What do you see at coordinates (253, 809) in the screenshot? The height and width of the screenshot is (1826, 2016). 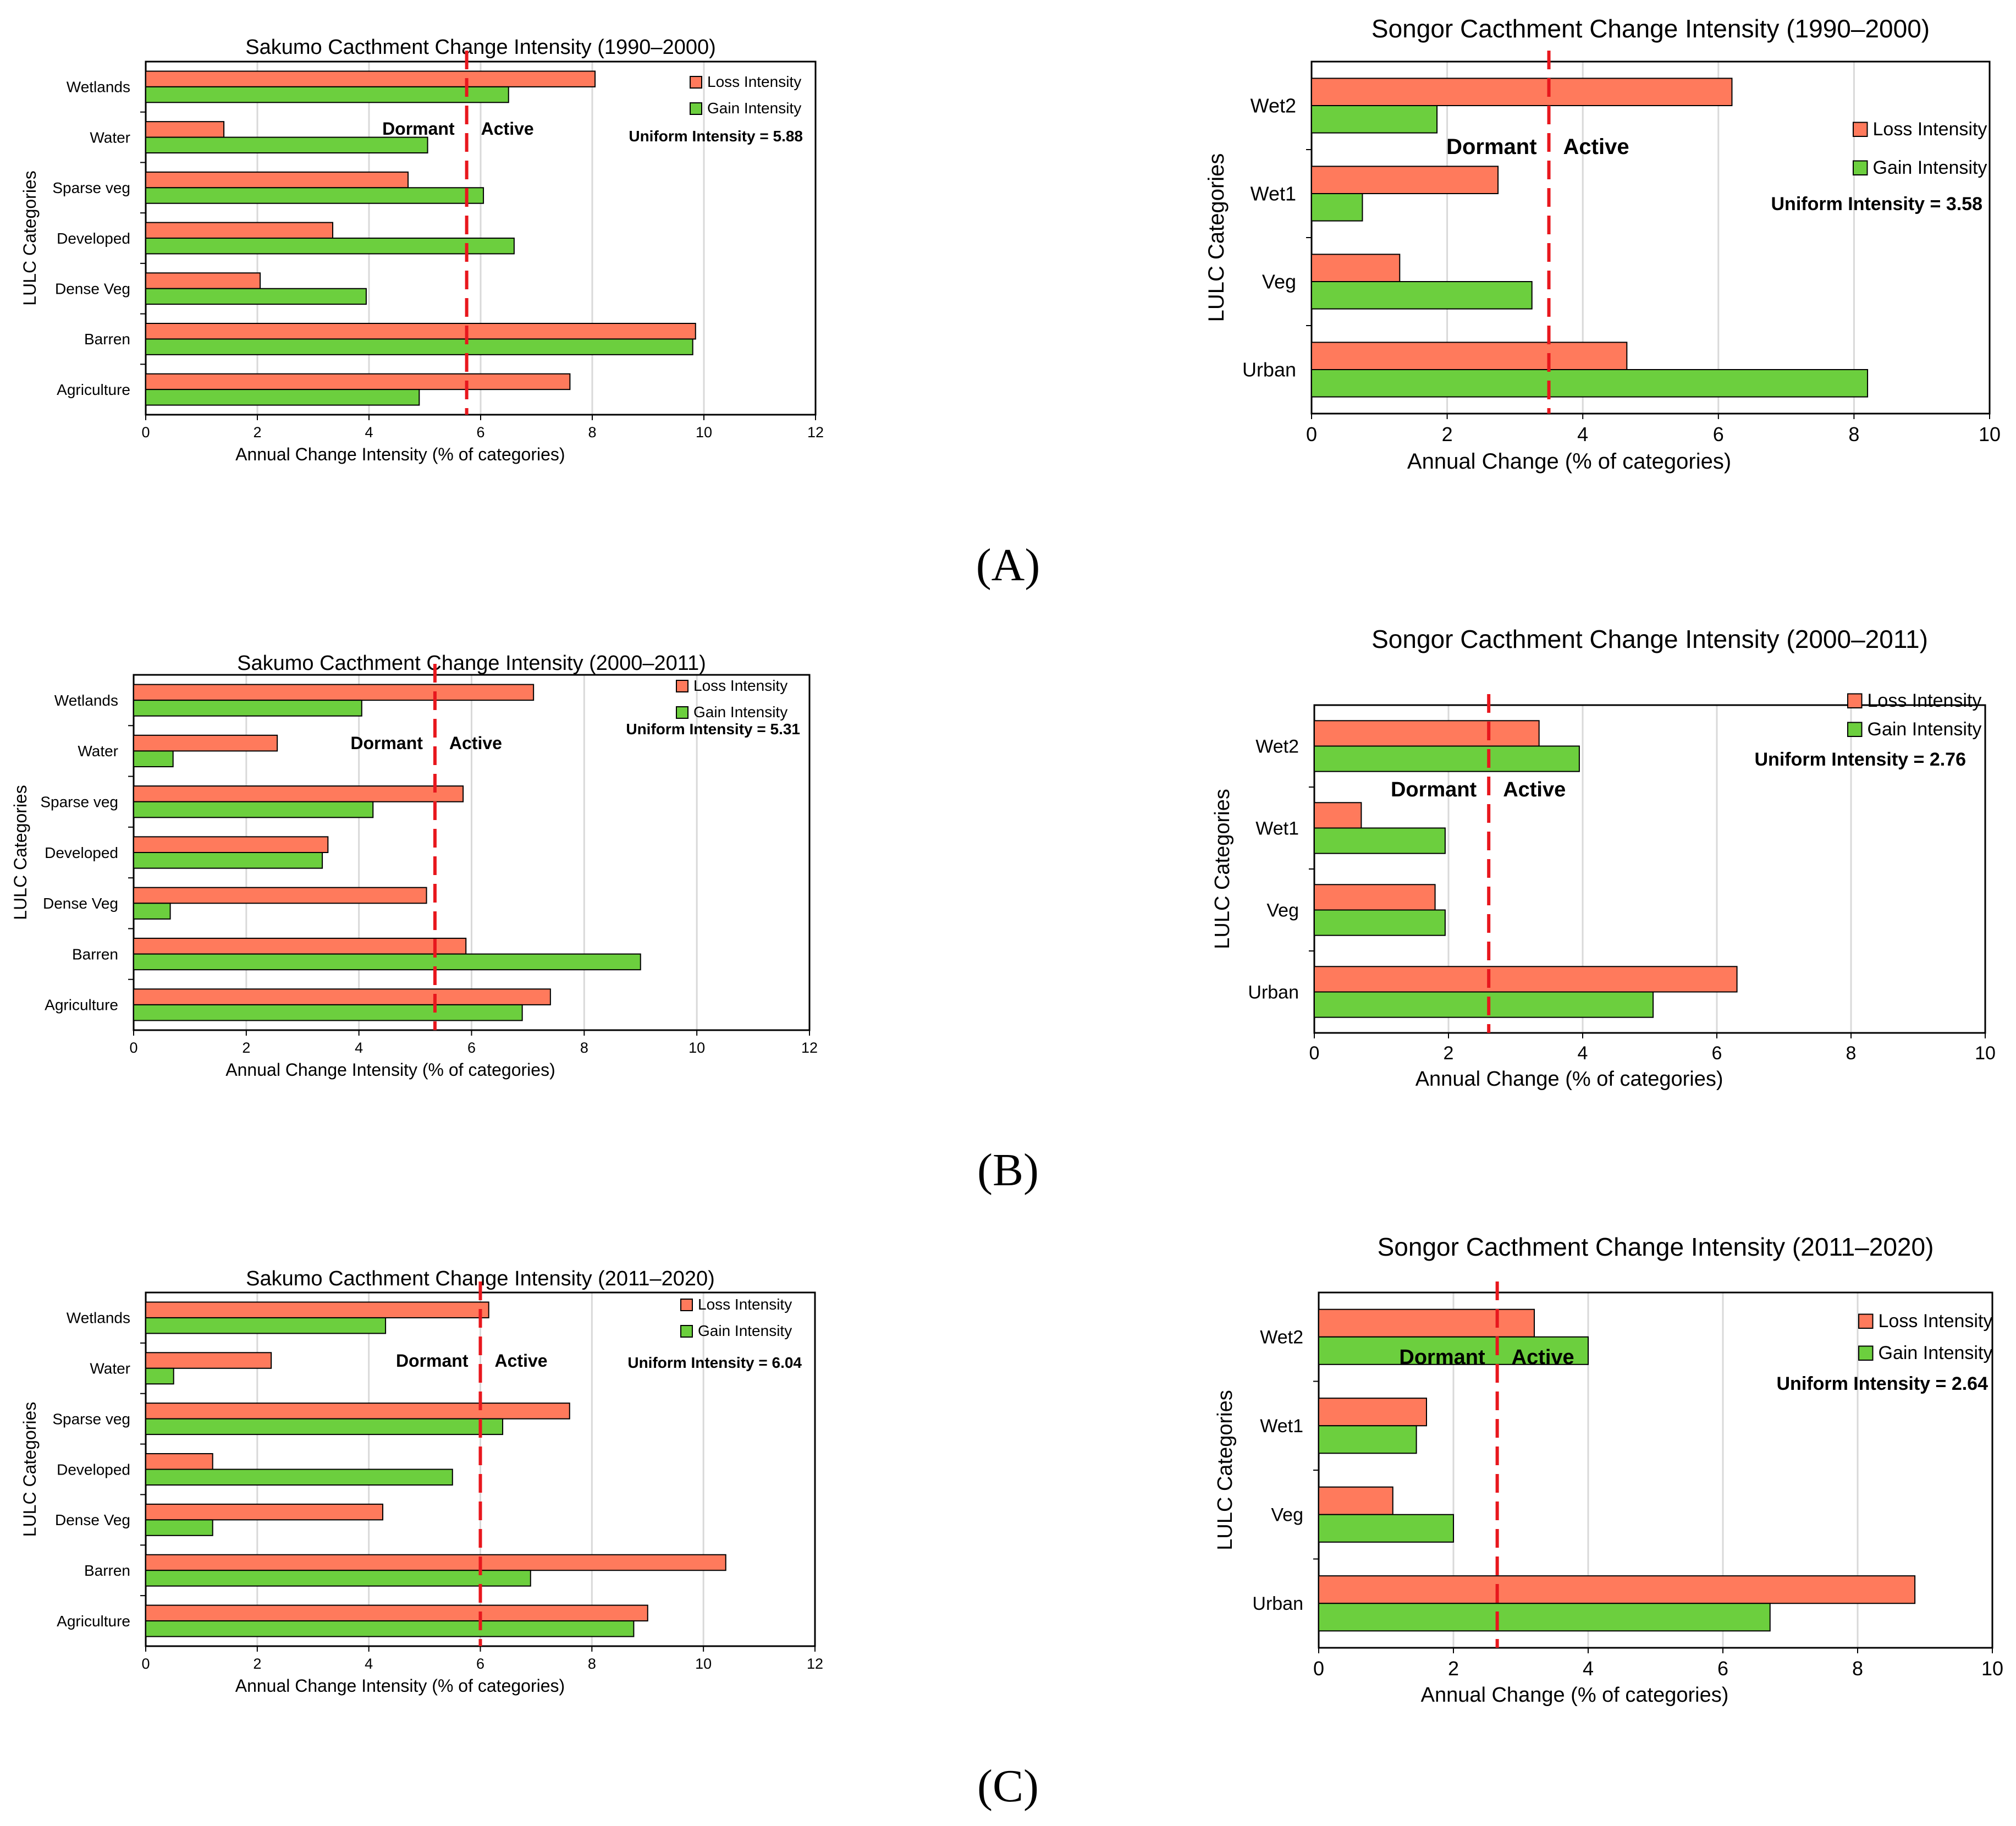 I see `gain-bar-sparse-veg` at bounding box center [253, 809].